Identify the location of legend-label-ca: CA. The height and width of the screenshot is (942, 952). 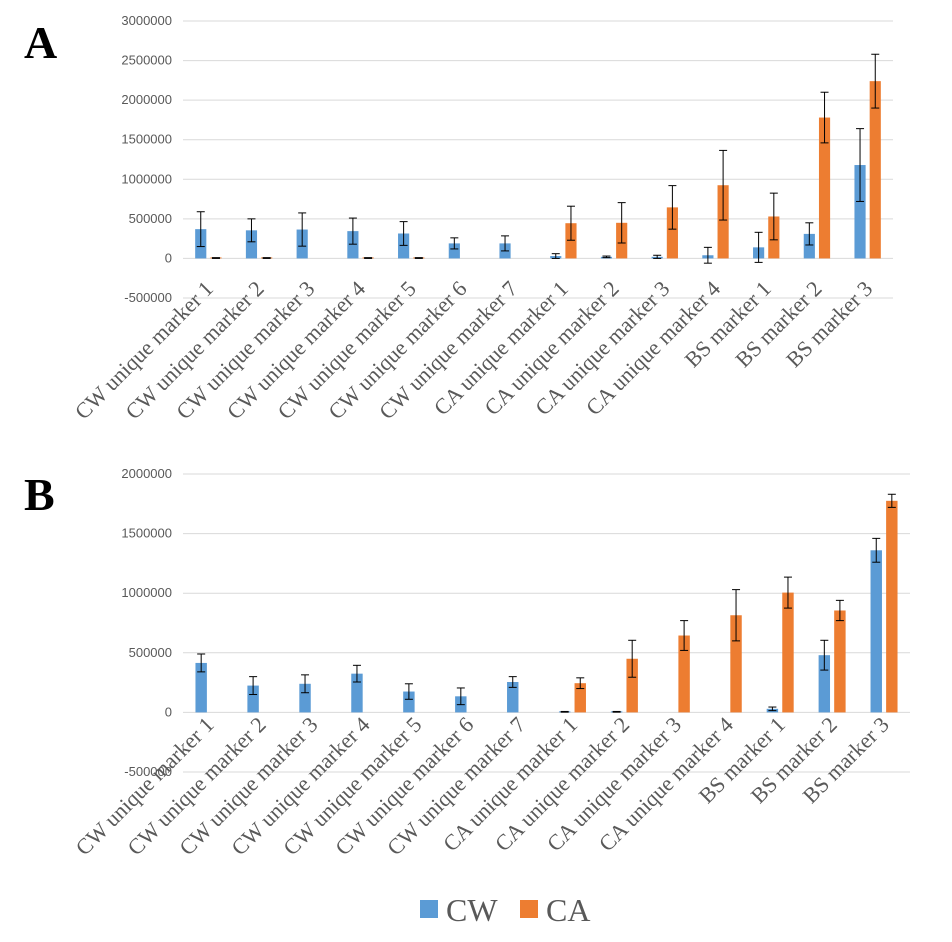
(568, 910).